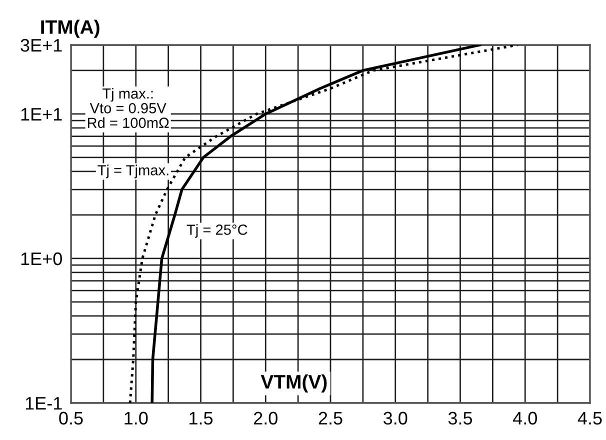 The image size is (606, 440). I want to click on x-tick-label: 1.0, so click(136, 418).